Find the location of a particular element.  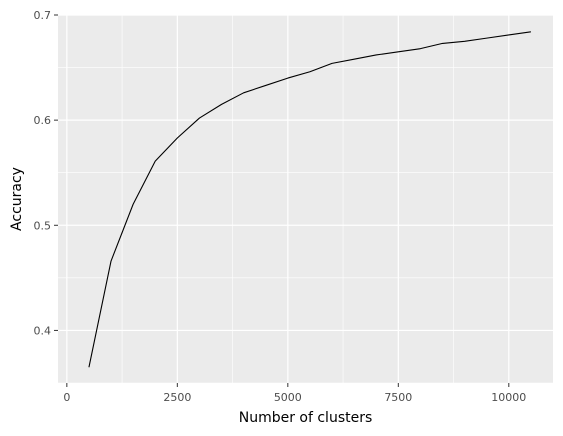

x-tick-label: 5000 is located at coordinates (288, 397).